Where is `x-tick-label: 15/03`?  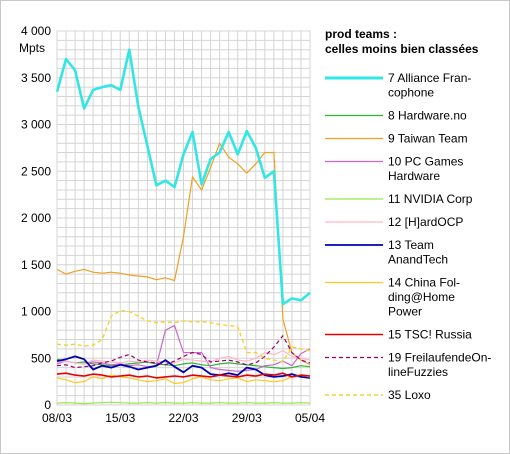 x-tick-label: 15/03 is located at coordinates (120, 418).